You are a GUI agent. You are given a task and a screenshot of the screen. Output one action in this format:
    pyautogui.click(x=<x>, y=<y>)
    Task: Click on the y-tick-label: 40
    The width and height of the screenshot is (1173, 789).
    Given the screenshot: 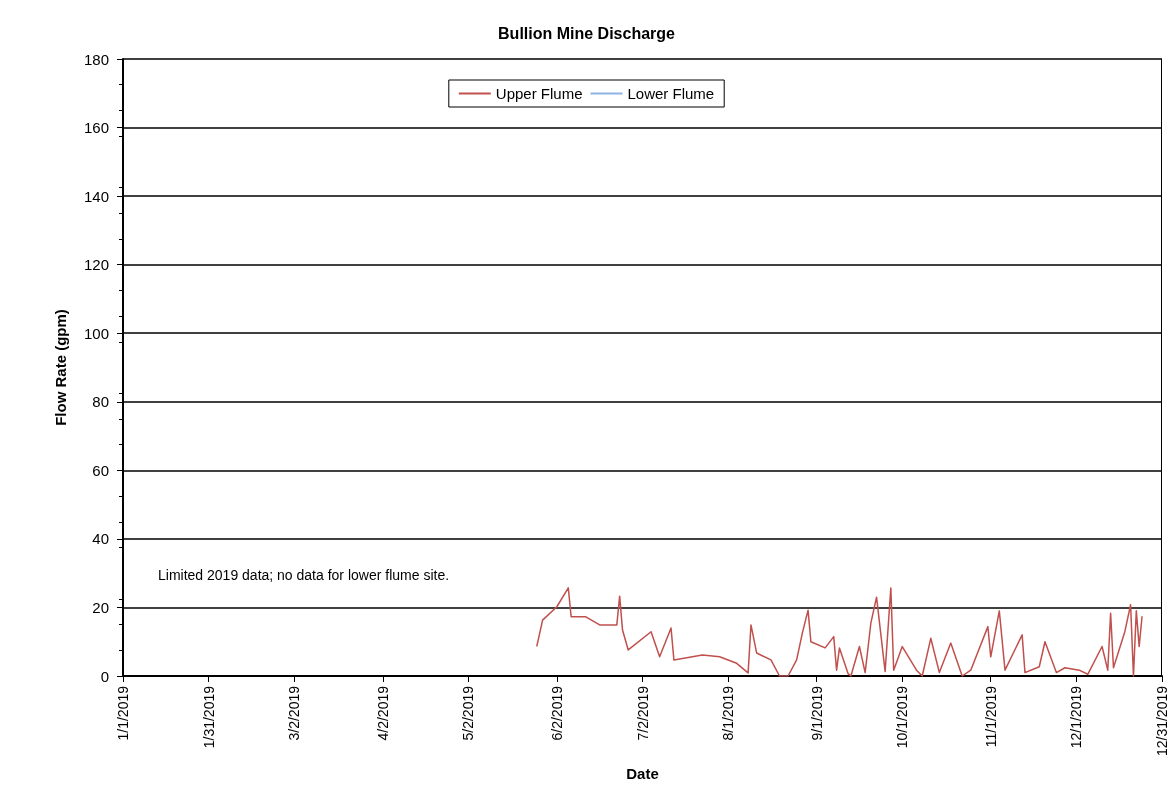 What is the action you would take?
    pyautogui.click(x=100, y=539)
    